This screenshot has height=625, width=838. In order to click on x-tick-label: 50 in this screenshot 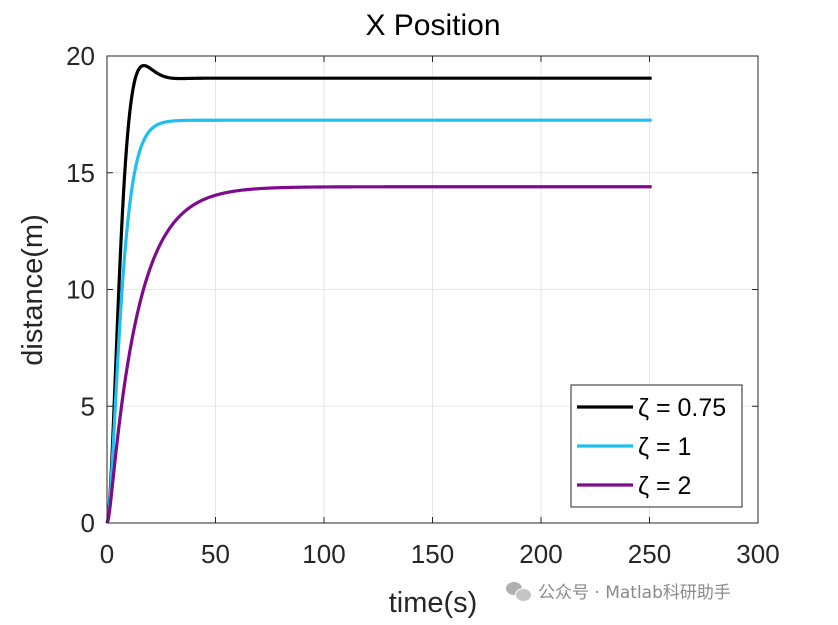, I will do `click(215, 554)`.